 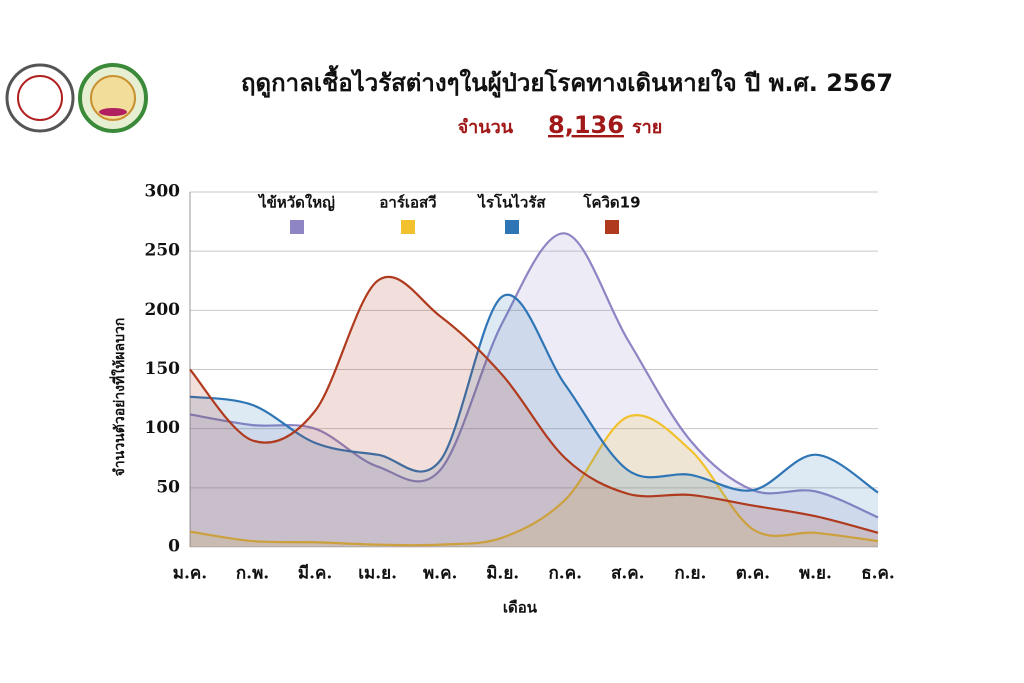 I want to click on line, so click(x=534, y=480).